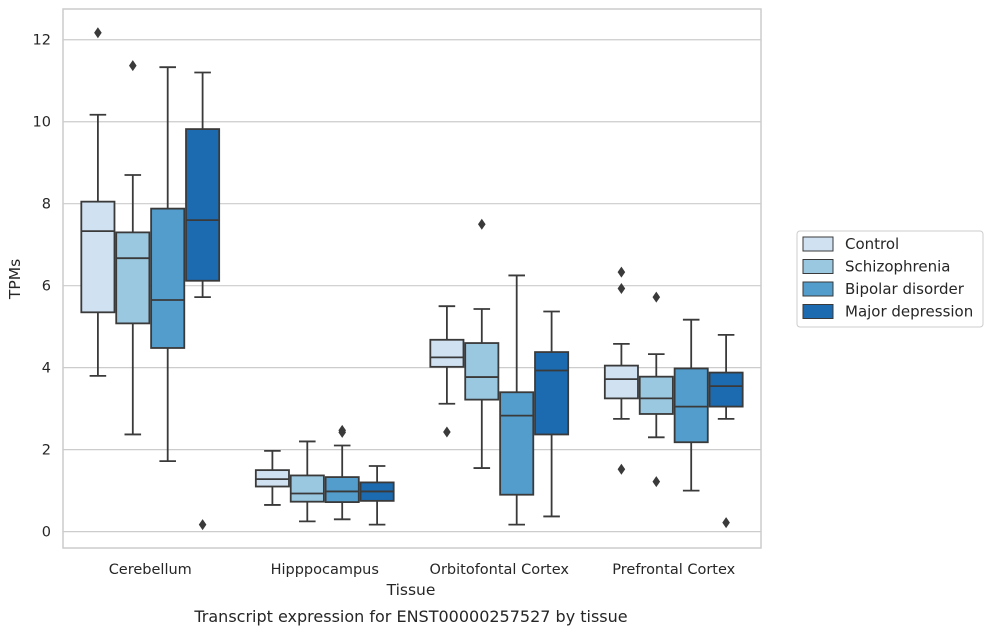 This screenshot has height=634, width=992. What do you see at coordinates (42, 41) in the screenshot?
I see `y-tick-label: 12` at bounding box center [42, 41].